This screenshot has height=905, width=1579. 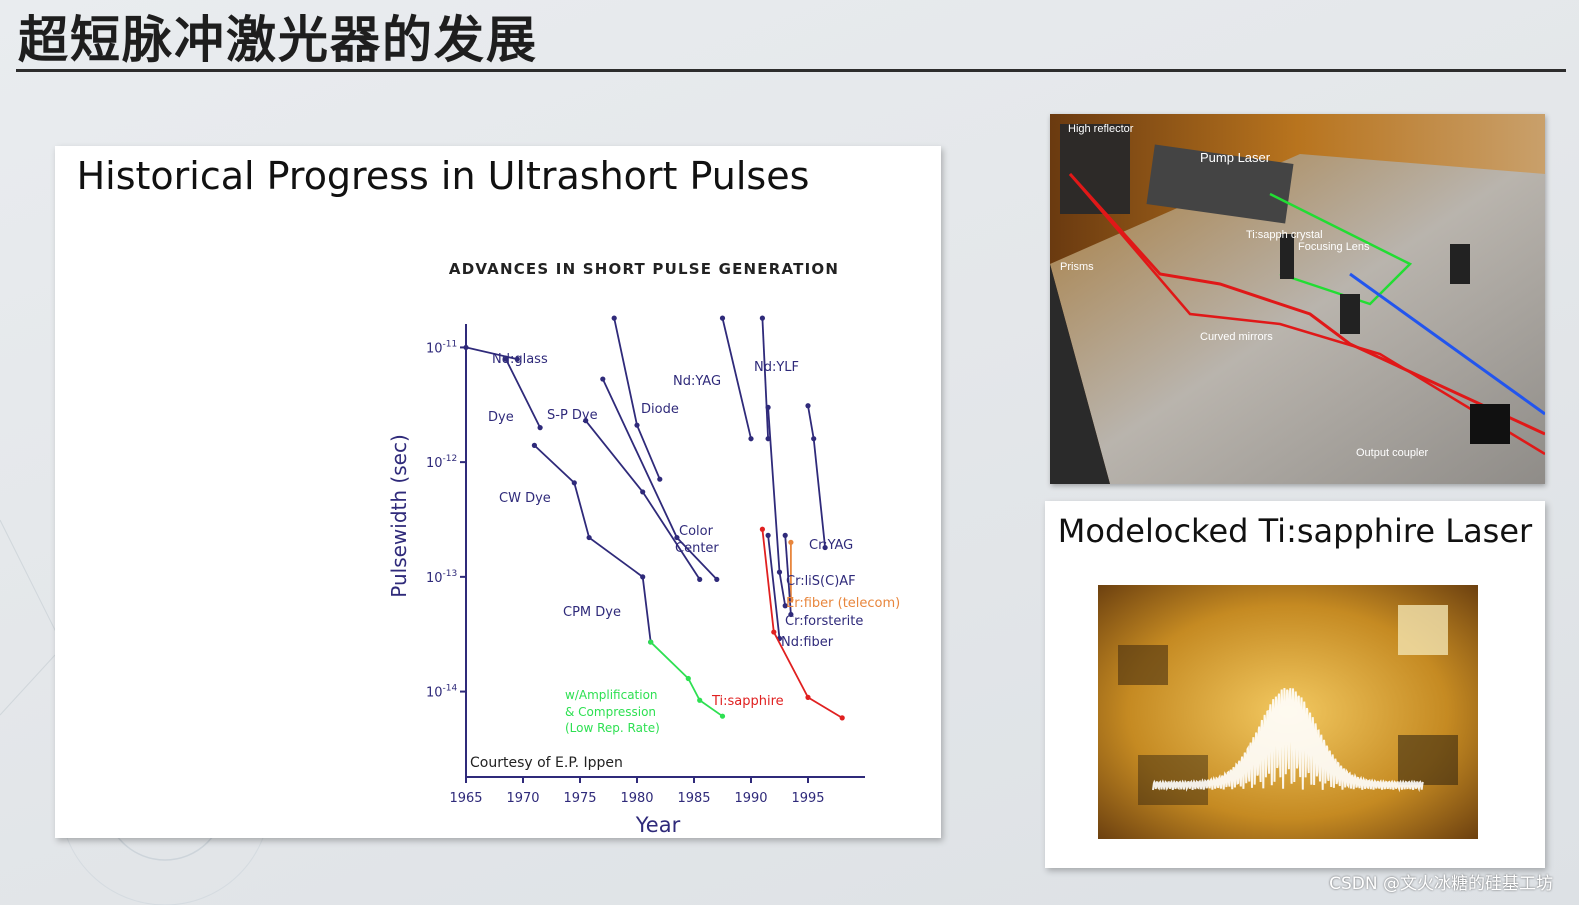 I want to click on series-label-cw-dye: CW Dye, so click(x=525, y=498).